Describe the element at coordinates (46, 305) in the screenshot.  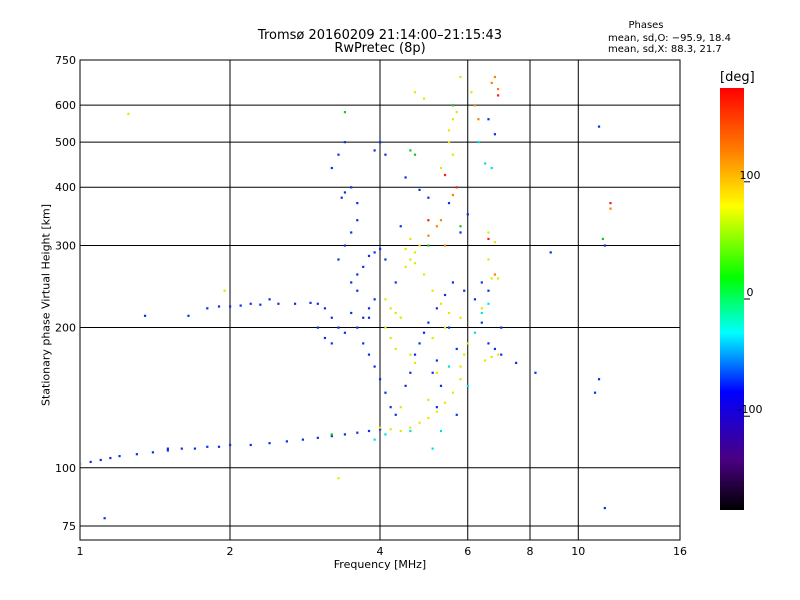
I see `y-axis-label: Stationary phase Virtual Height [km]` at that location.